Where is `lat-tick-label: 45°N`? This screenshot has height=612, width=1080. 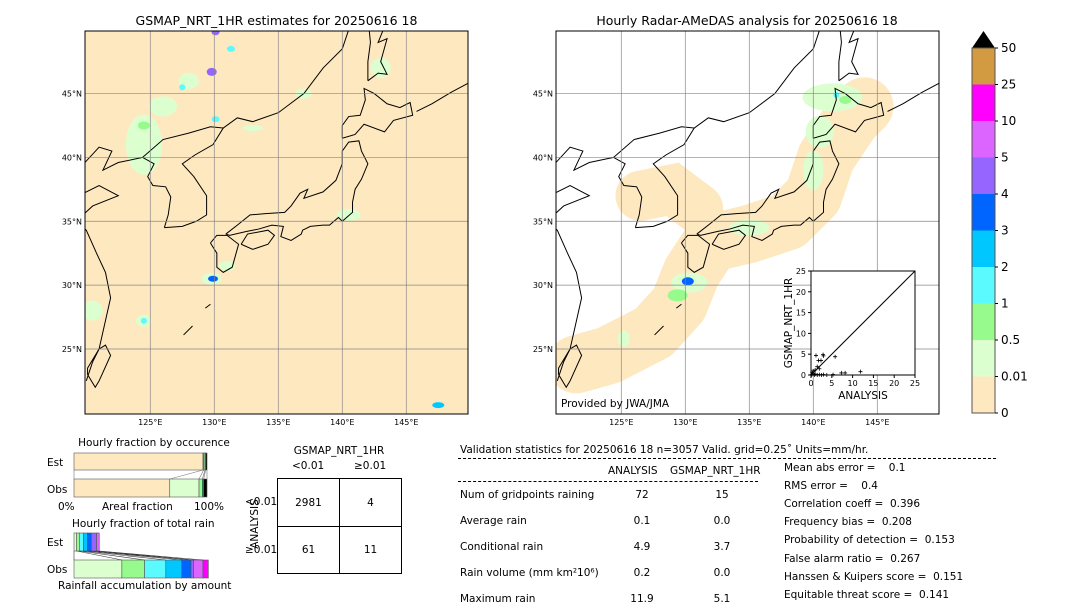 lat-tick-label: 45°N is located at coordinates (543, 94).